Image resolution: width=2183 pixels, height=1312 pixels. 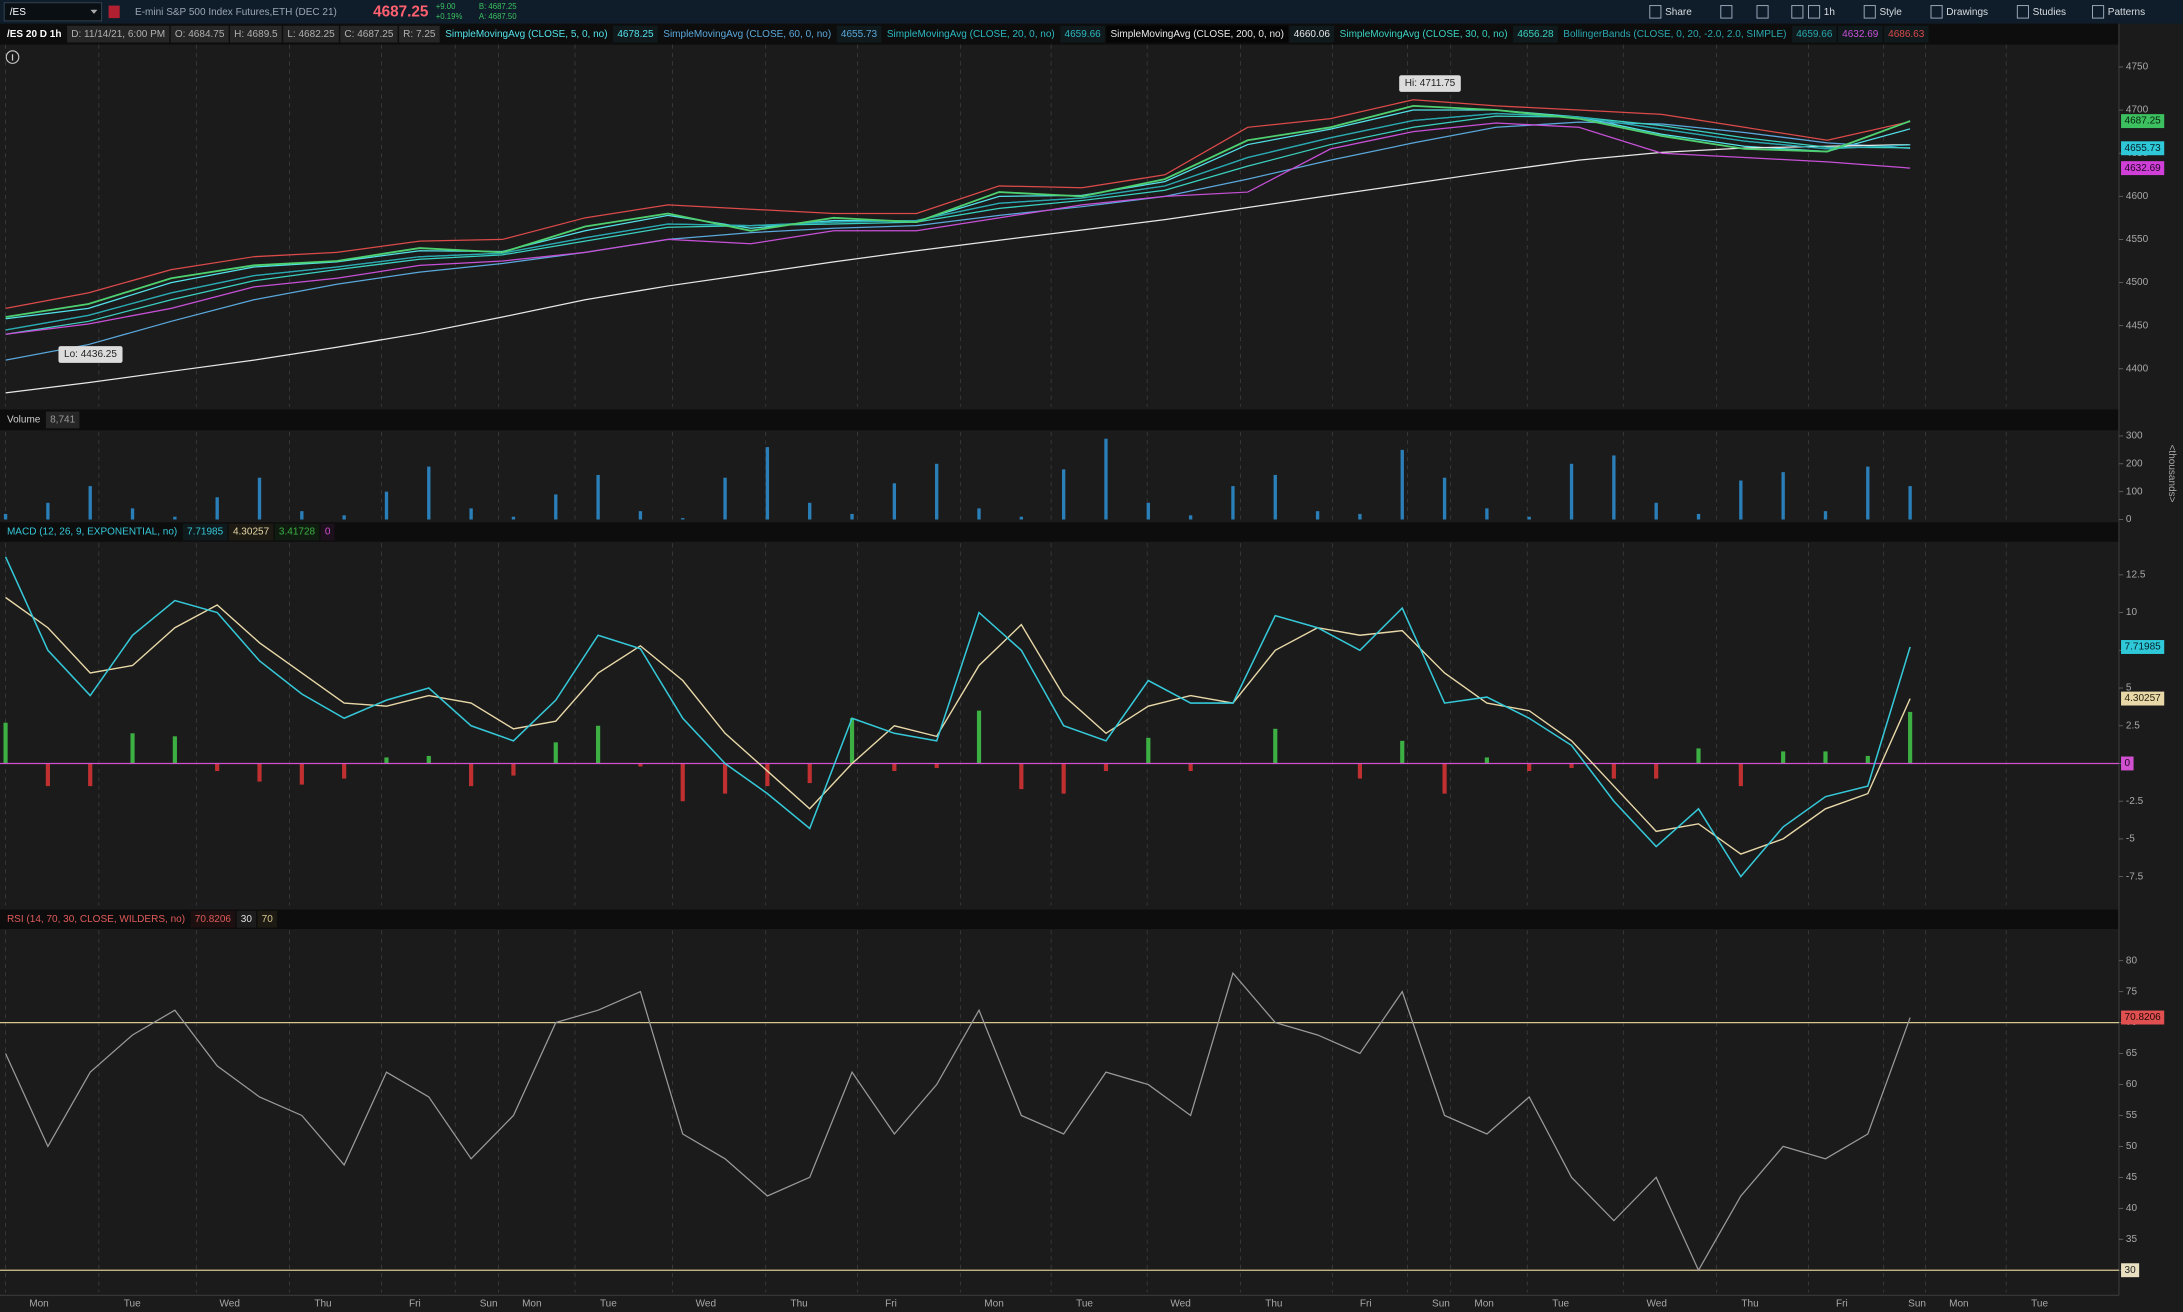 What do you see at coordinates (2143, 1017) in the screenshot?
I see `rsi-tag: 70.8206` at bounding box center [2143, 1017].